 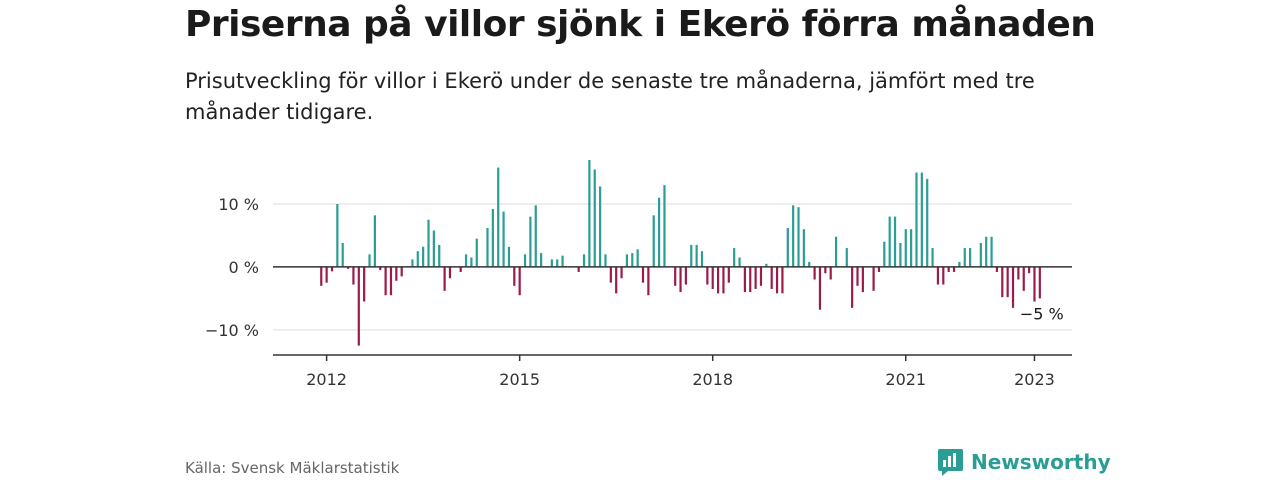 What do you see at coordinates (519, 379) in the screenshot?
I see `x-tick-label: 2015` at bounding box center [519, 379].